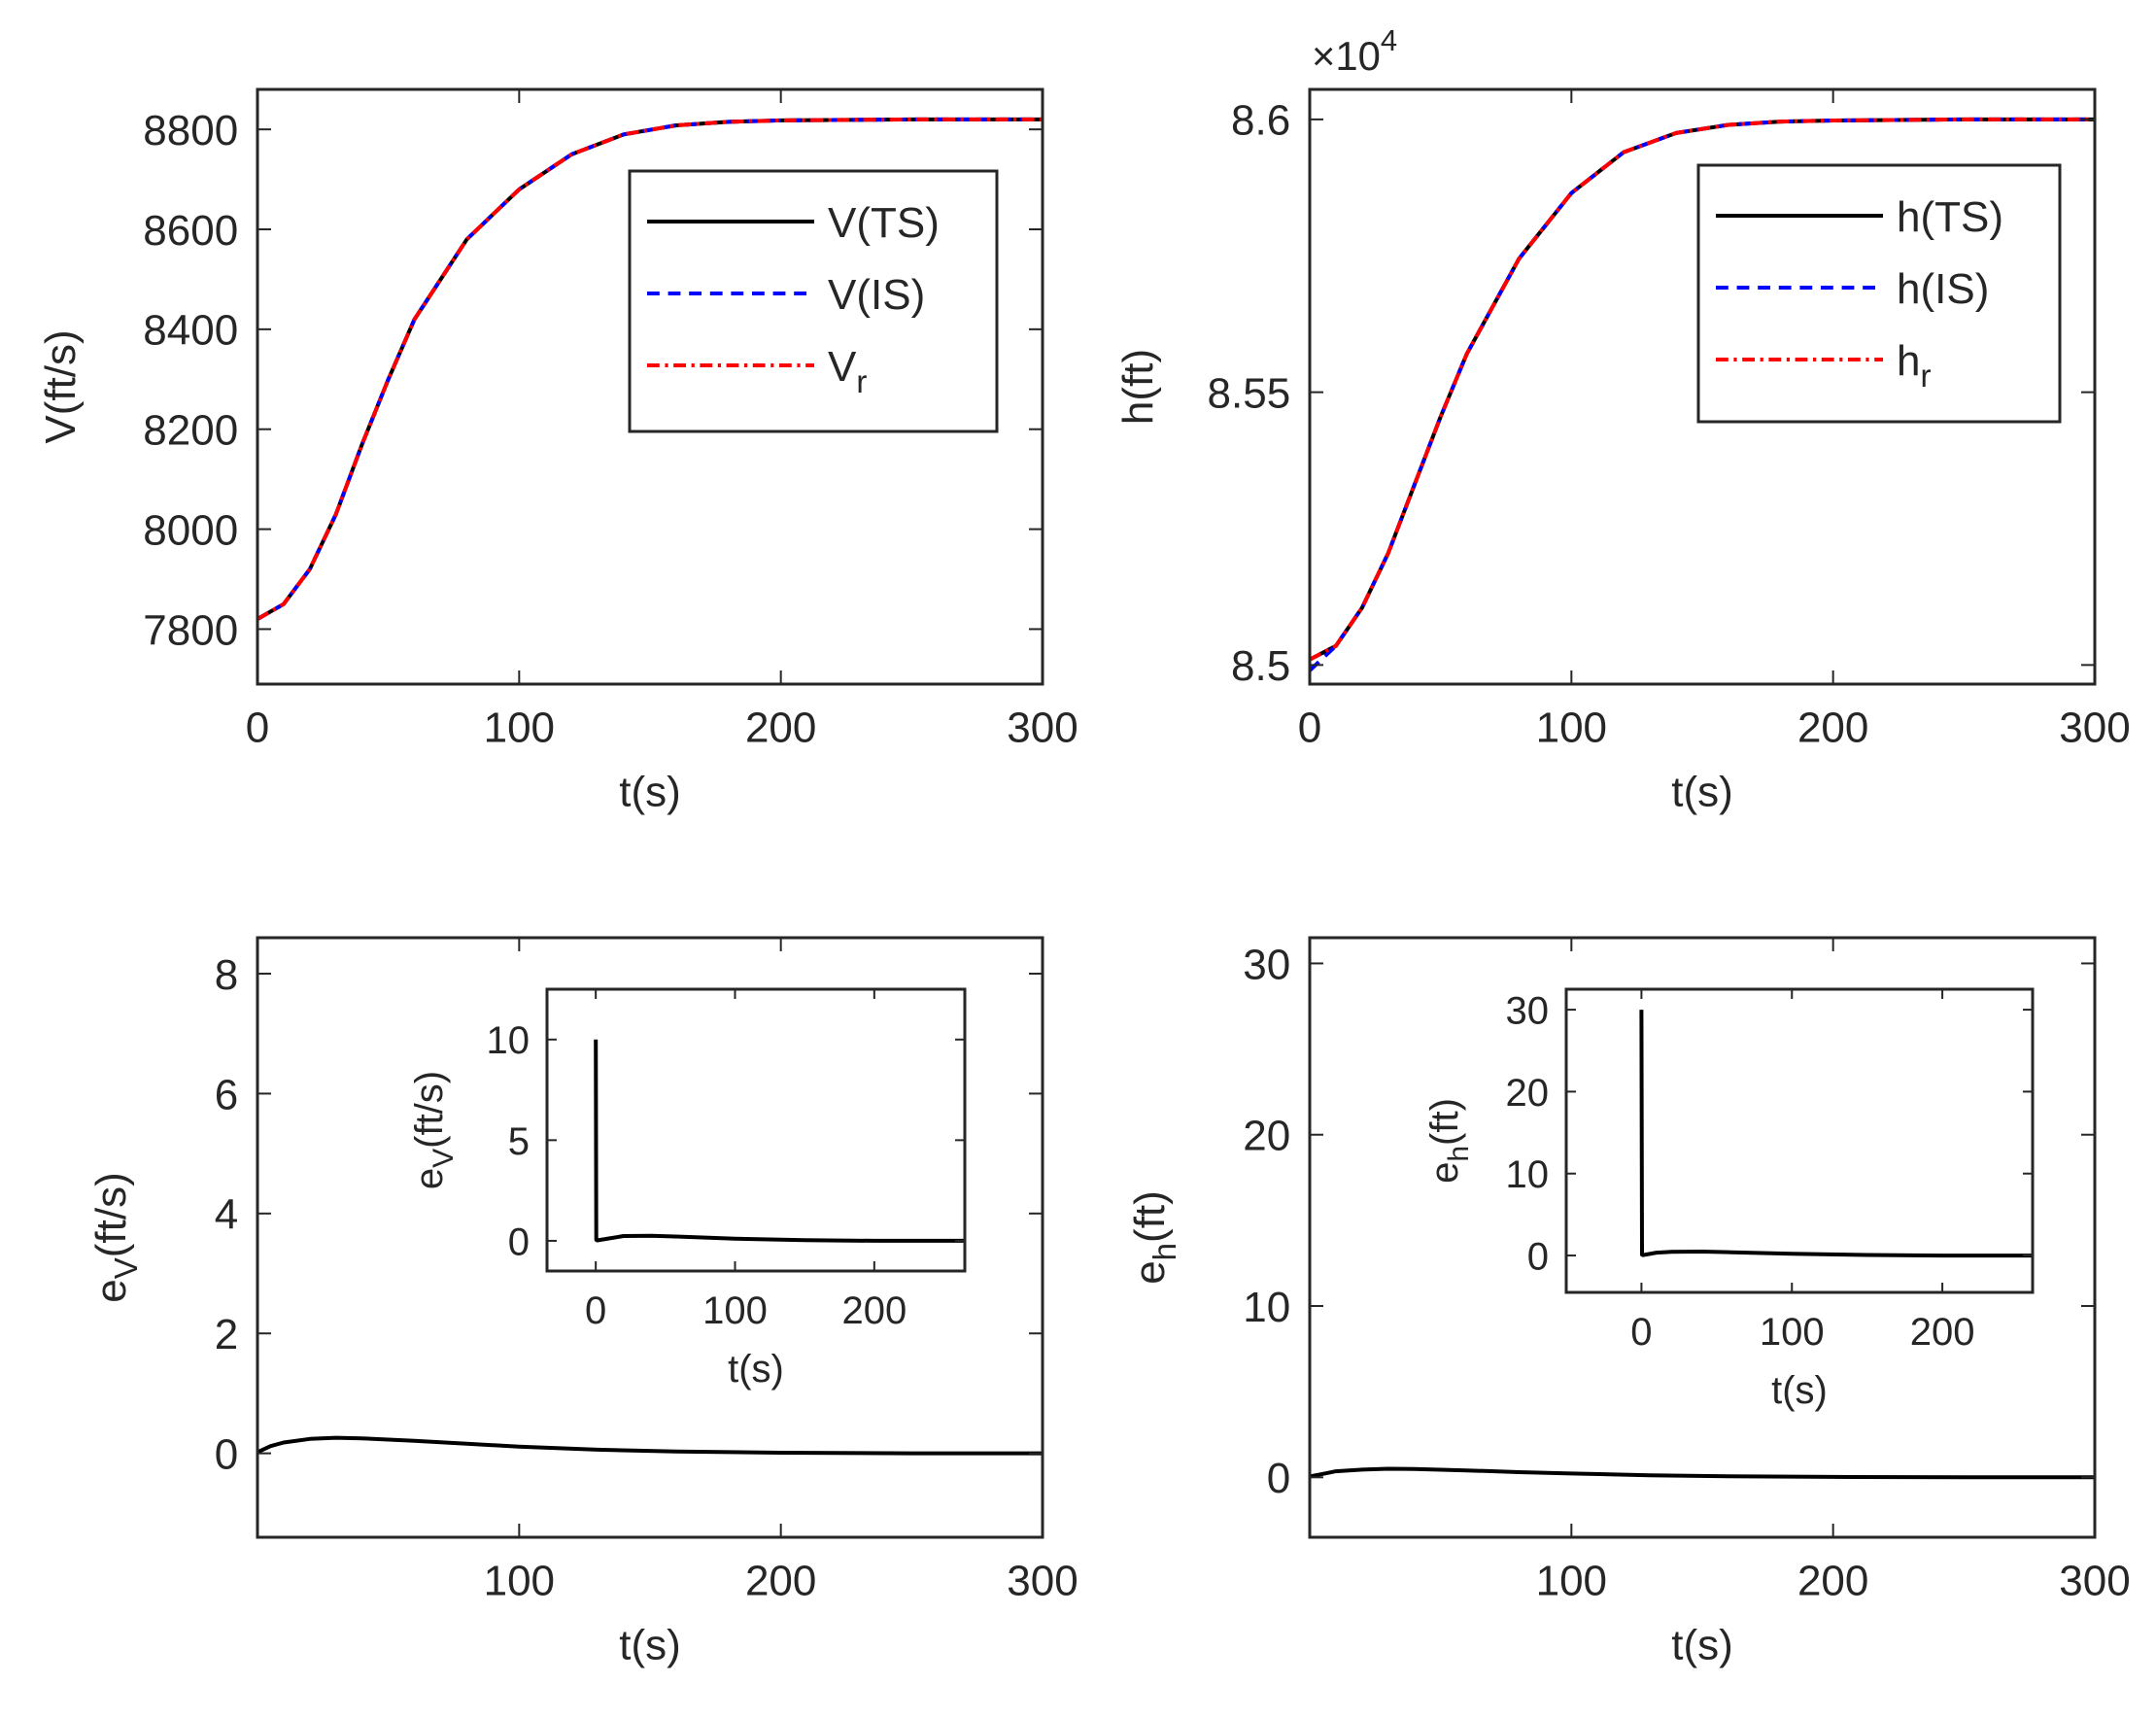  Describe the element at coordinates (1138, 387) in the screenshot. I see `altitude-chart-ylabel: h(ft)` at that location.